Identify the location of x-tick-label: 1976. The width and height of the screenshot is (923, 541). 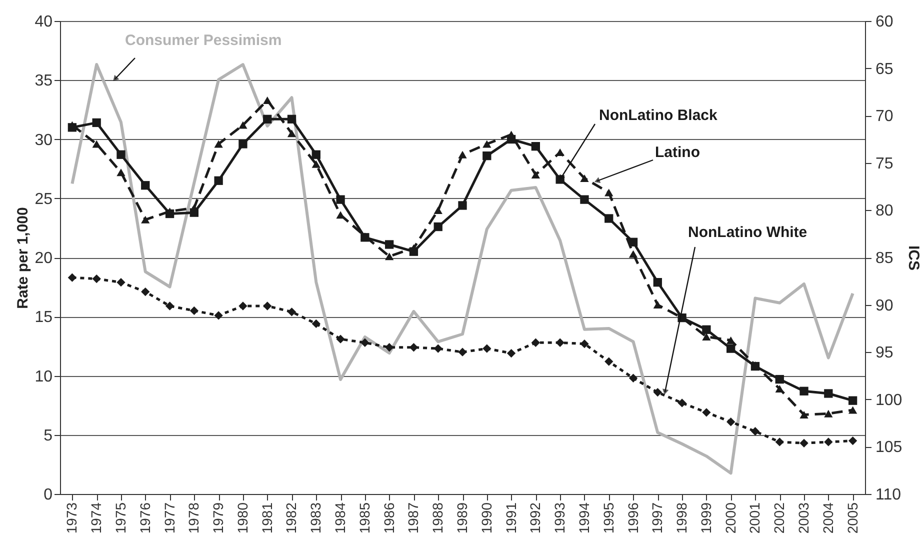
(144, 518).